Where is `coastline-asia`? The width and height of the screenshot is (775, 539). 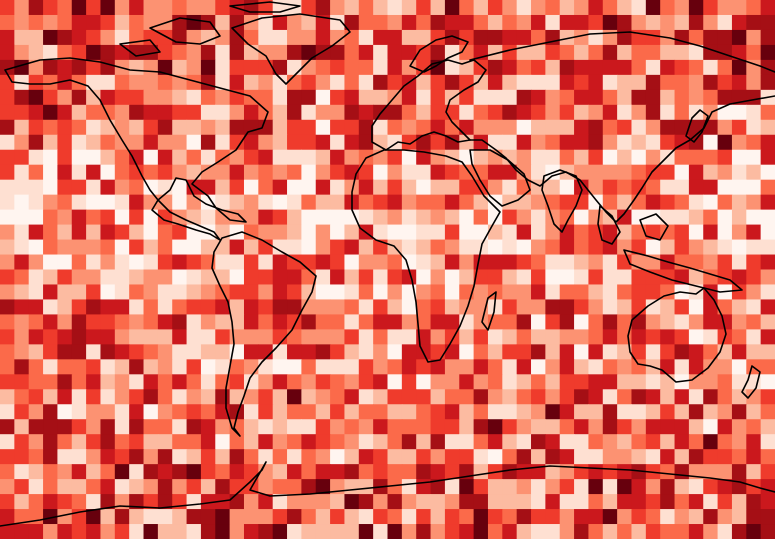
coastline-asia is located at coordinates (622, 127).